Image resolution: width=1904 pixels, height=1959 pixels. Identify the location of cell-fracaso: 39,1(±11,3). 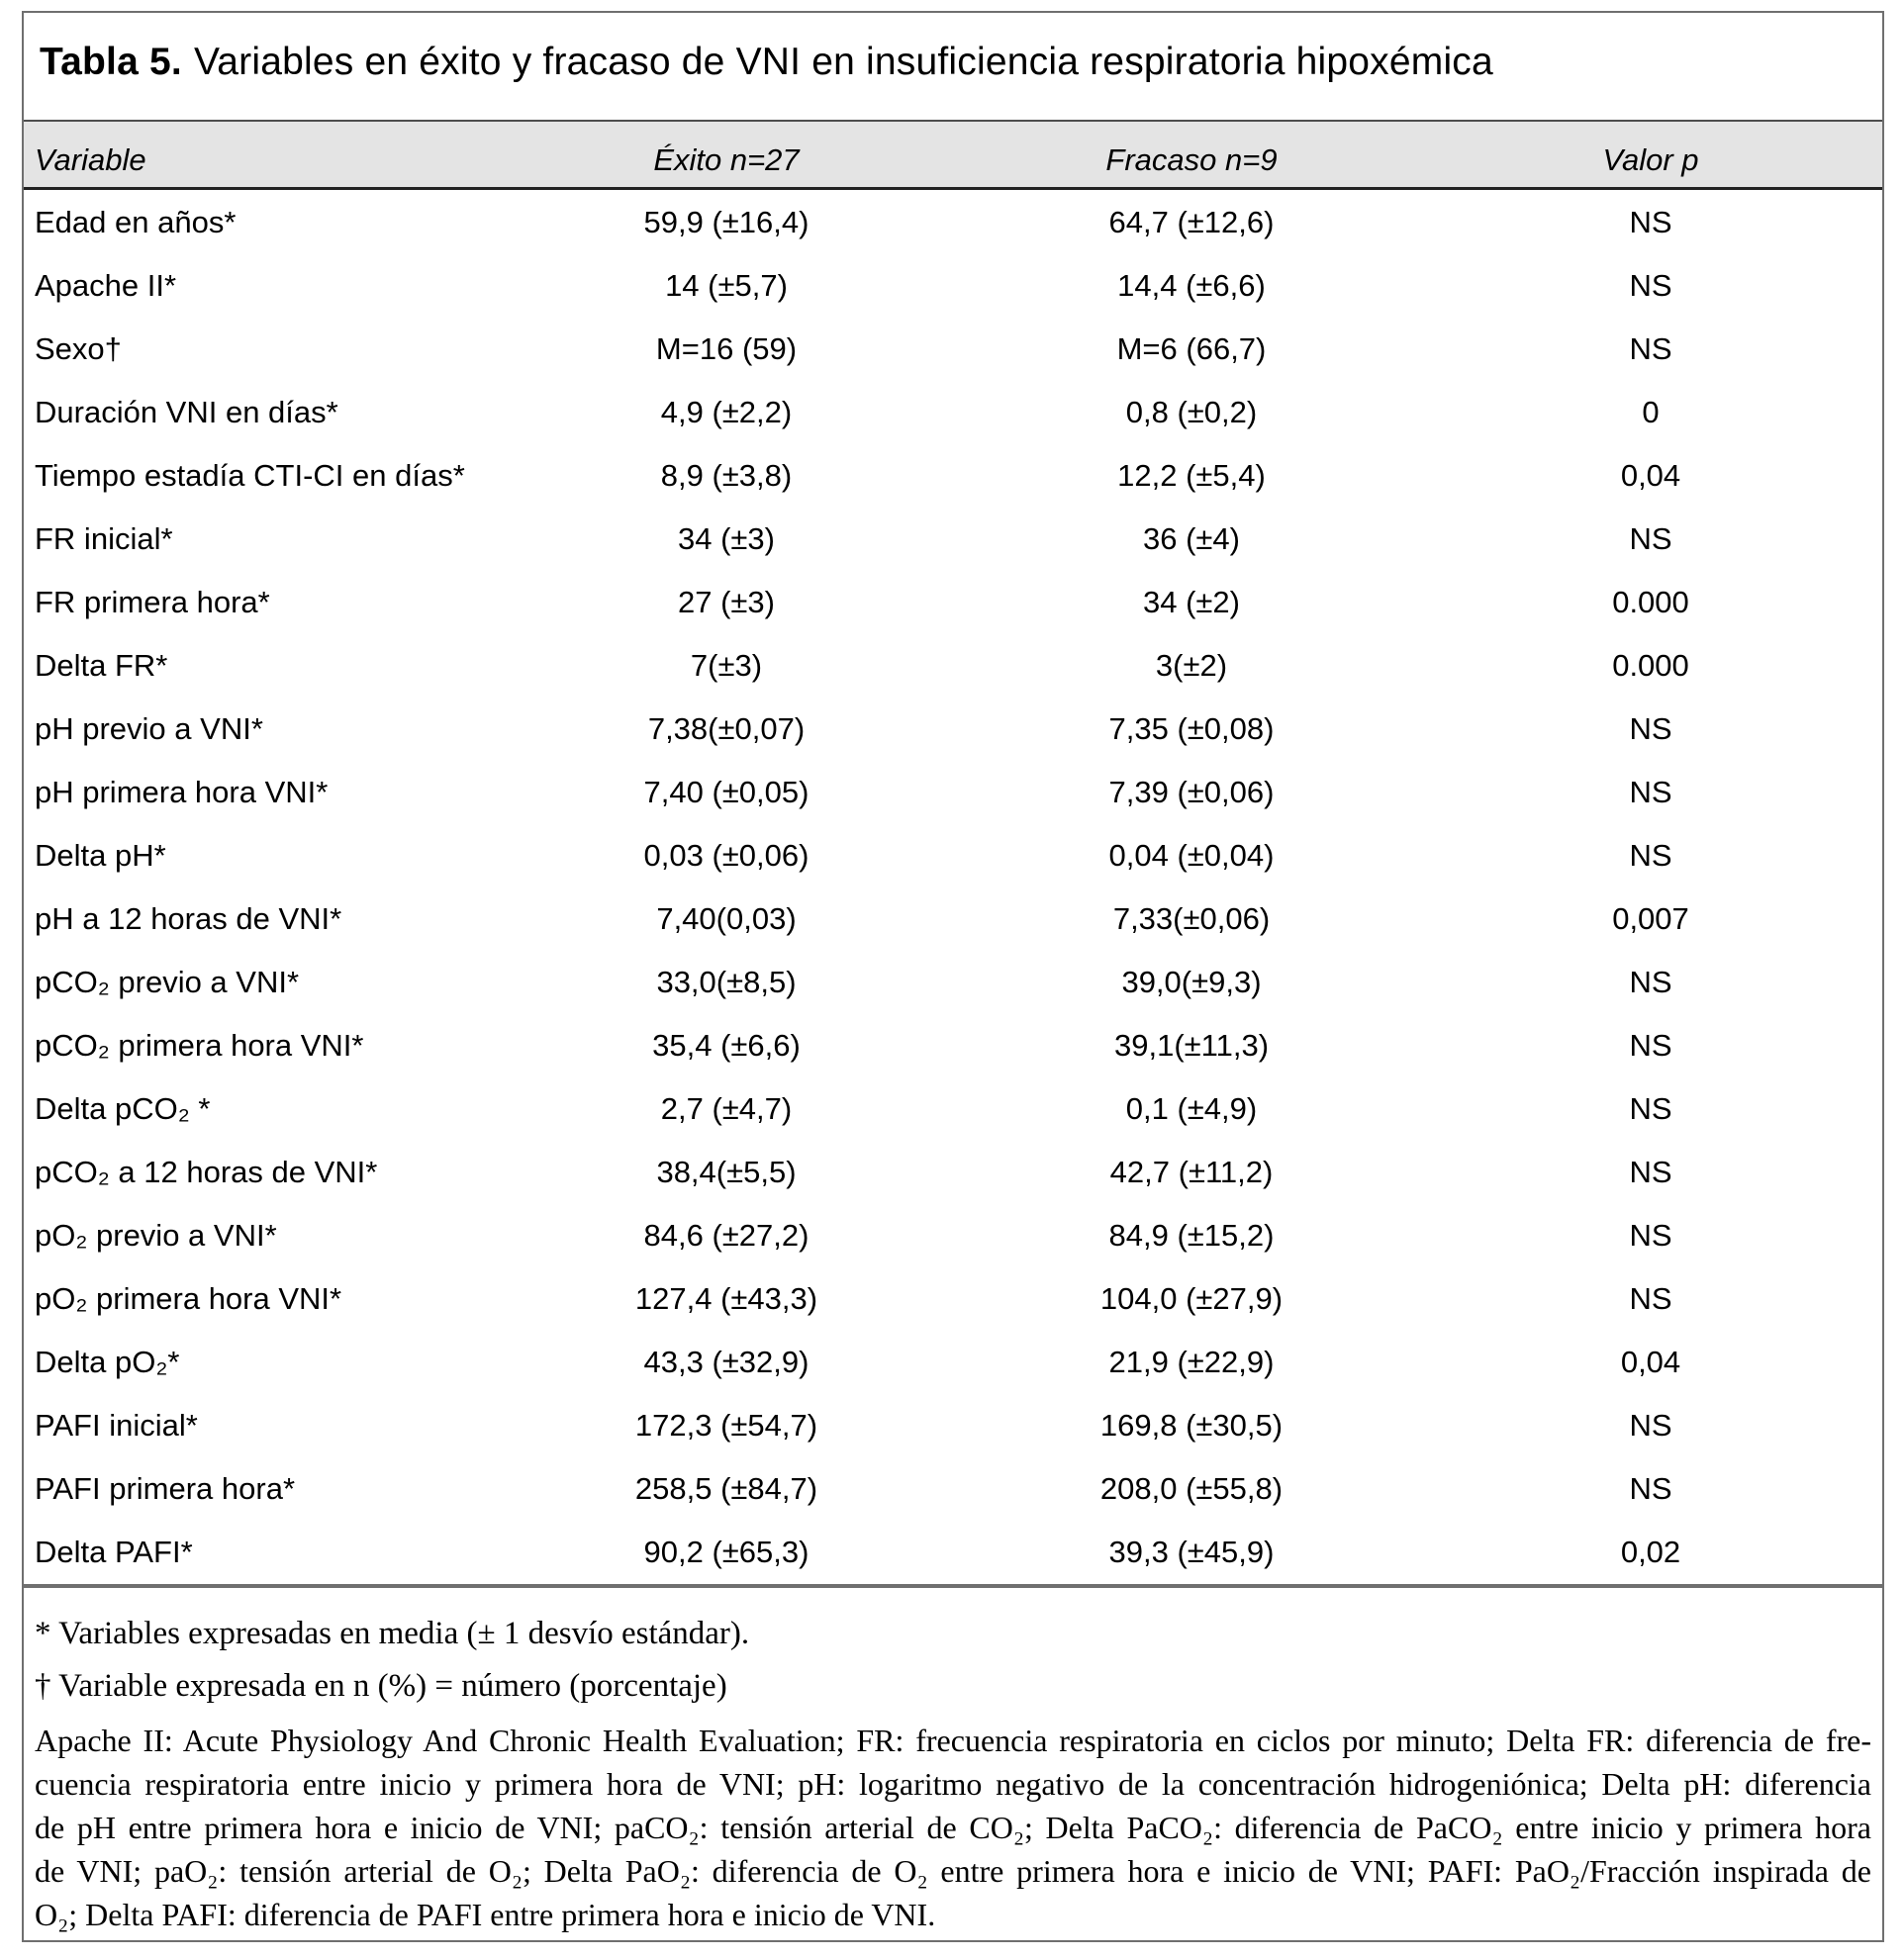
(1191, 1045).